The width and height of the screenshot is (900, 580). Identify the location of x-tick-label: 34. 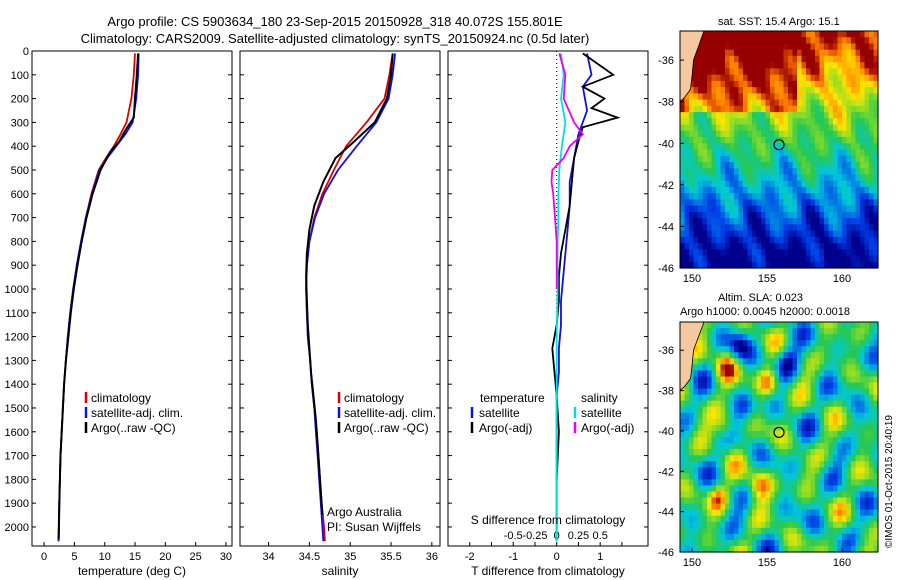
(268, 557).